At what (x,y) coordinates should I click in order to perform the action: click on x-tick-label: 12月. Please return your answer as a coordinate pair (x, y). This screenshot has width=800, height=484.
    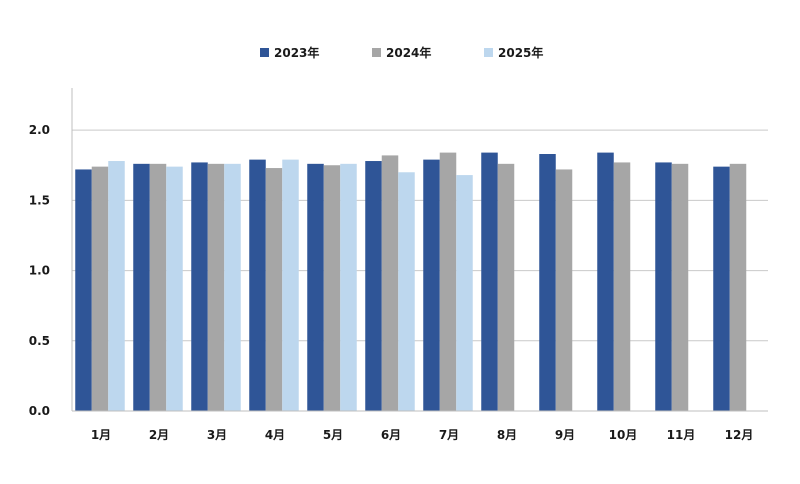
    Looking at the image, I should click on (739, 435).